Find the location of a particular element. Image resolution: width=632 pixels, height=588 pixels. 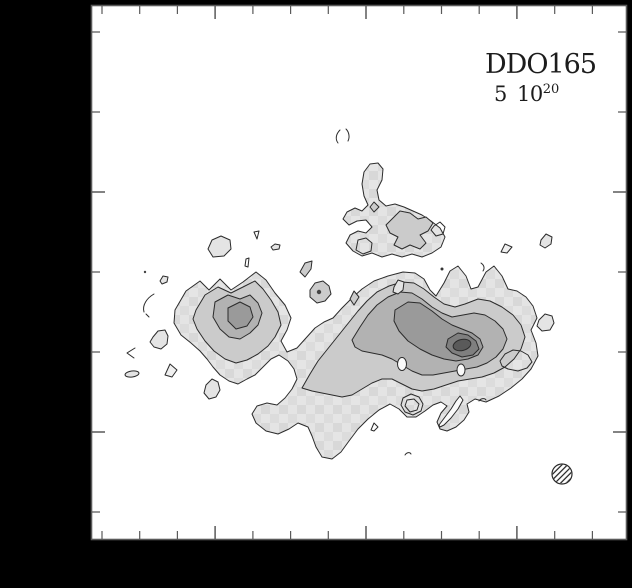

beam-icon is located at coordinates (562, 474).